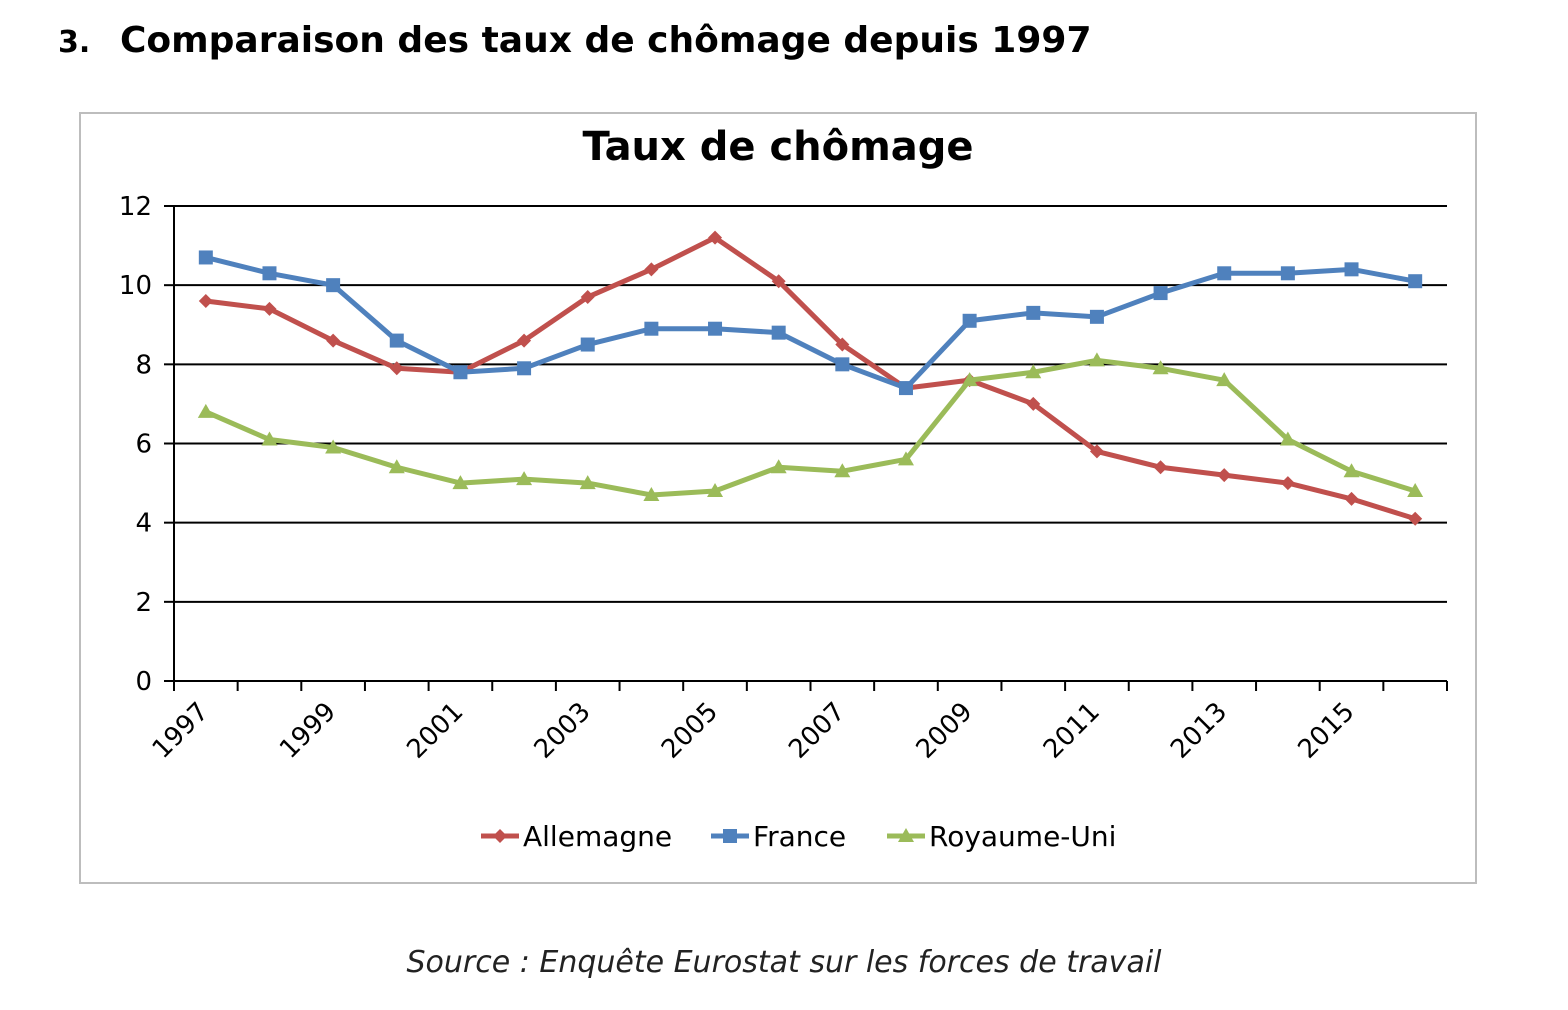 This screenshot has width=1568, height=1010. What do you see at coordinates (143, 445) in the screenshot?
I see `y-tick-label: 6` at bounding box center [143, 445].